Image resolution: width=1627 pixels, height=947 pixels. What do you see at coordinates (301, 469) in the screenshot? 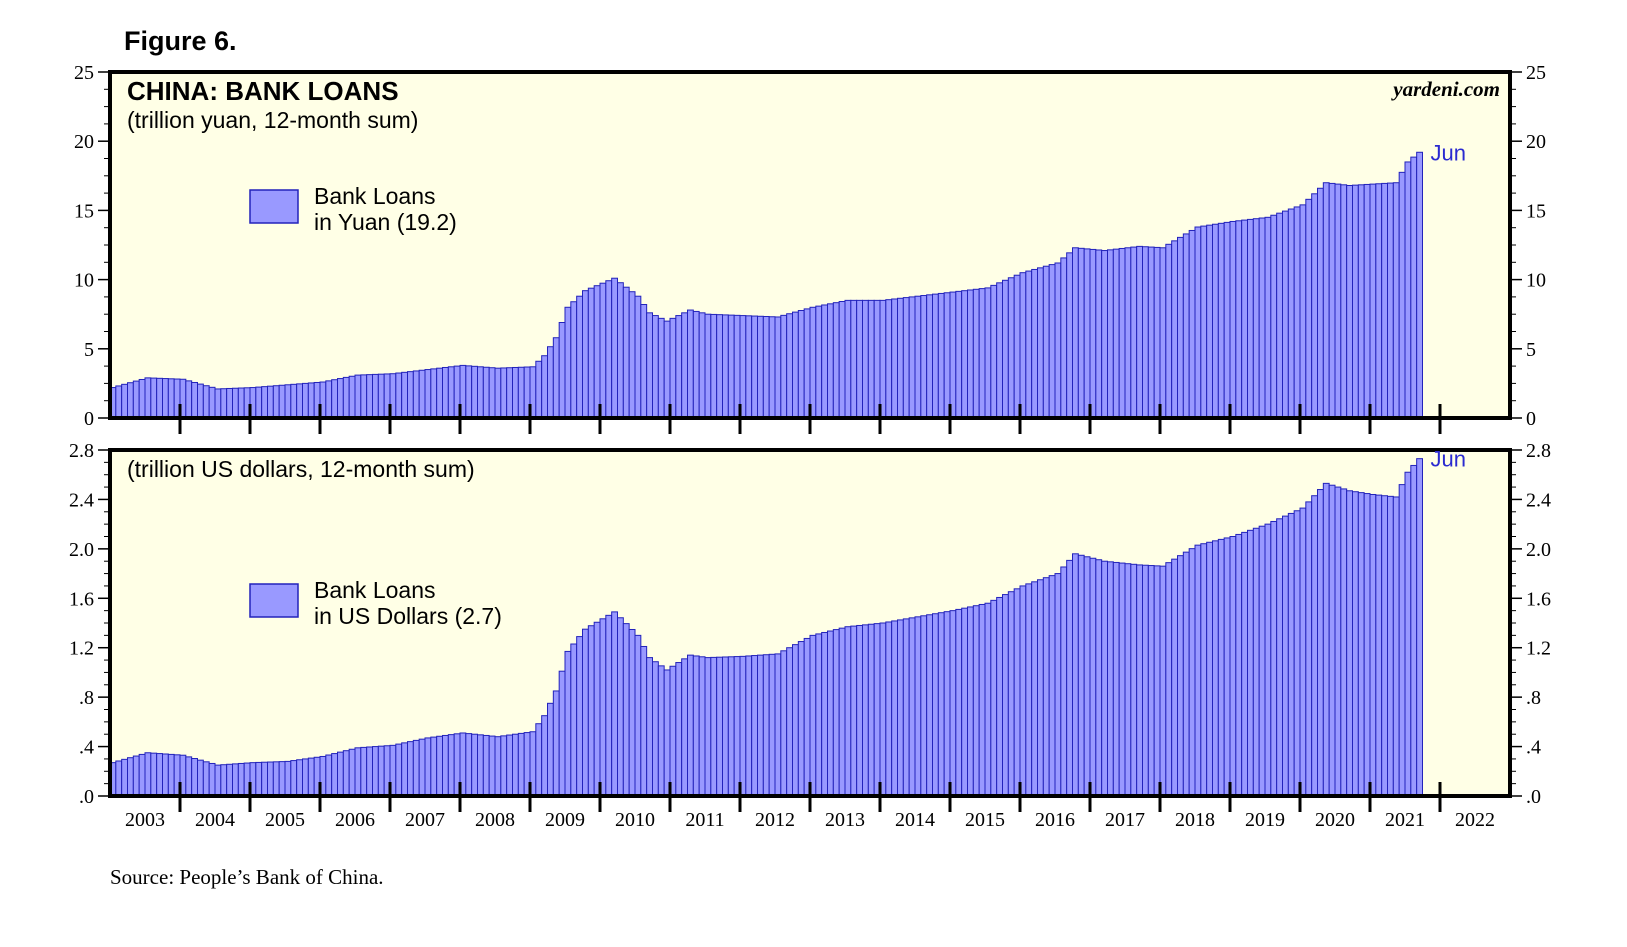
I see `chart-subtitle-usd: (trillion US dollars, 12-month sum)` at bounding box center [301, 469].